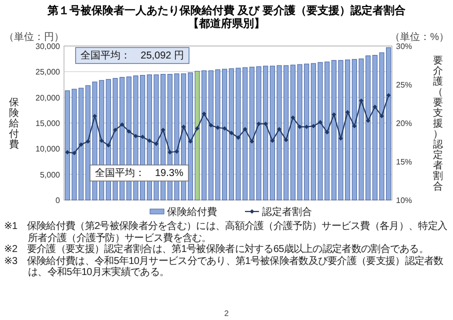 This screenshot has width=453, height=320. Describe the element at coordinates (404, 123) in the screenshot. I see `y2-tick-label: 20%` at that location.